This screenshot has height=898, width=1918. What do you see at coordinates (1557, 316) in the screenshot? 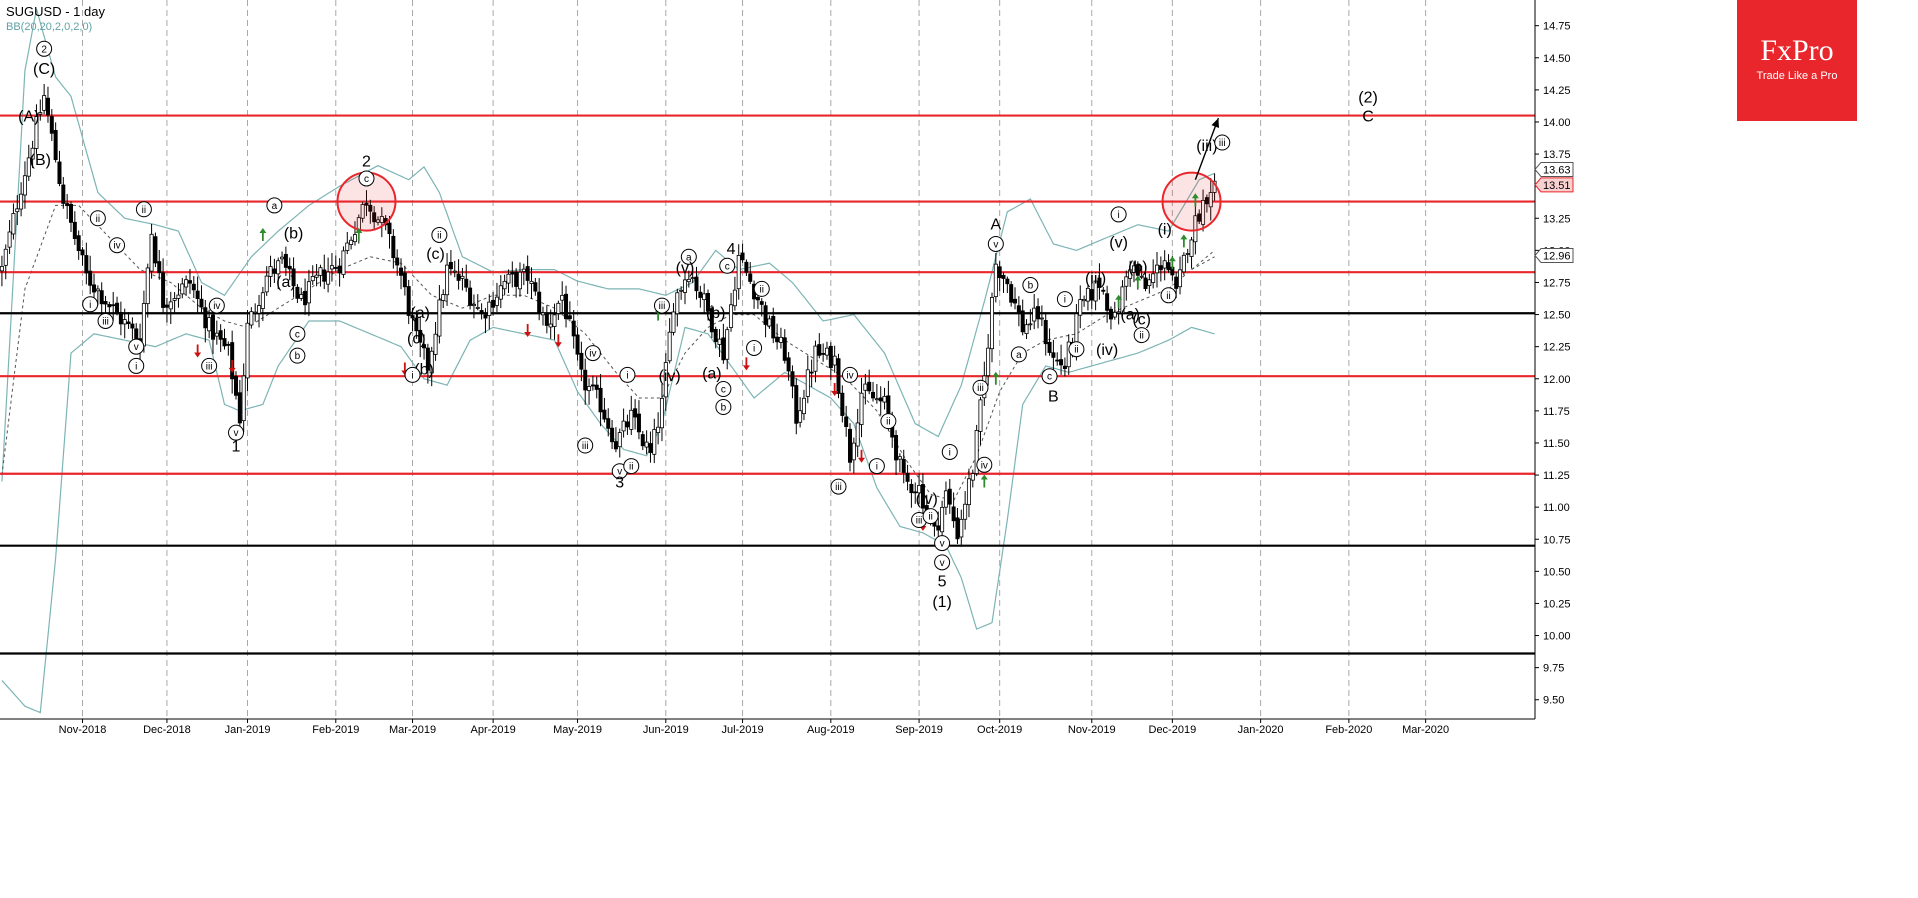
I see `y-tick-label: 12.50` at bounding box center [1557, 316].